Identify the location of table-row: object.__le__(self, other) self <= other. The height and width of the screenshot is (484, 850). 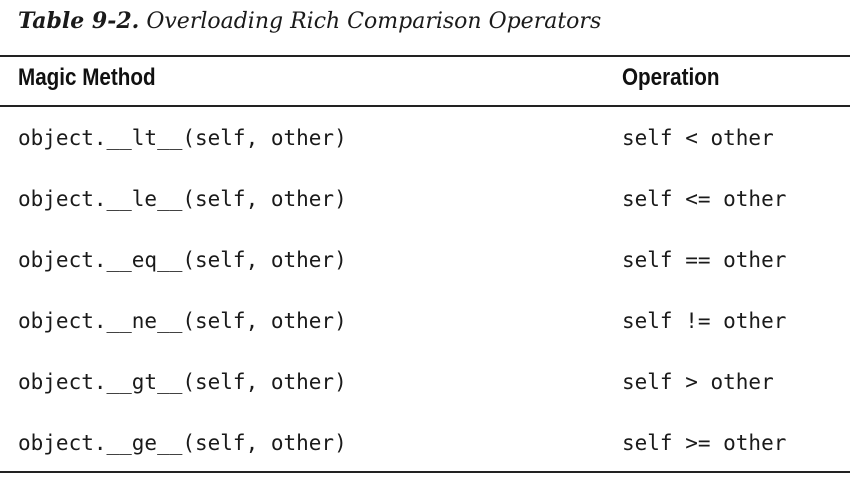
(425, 198).